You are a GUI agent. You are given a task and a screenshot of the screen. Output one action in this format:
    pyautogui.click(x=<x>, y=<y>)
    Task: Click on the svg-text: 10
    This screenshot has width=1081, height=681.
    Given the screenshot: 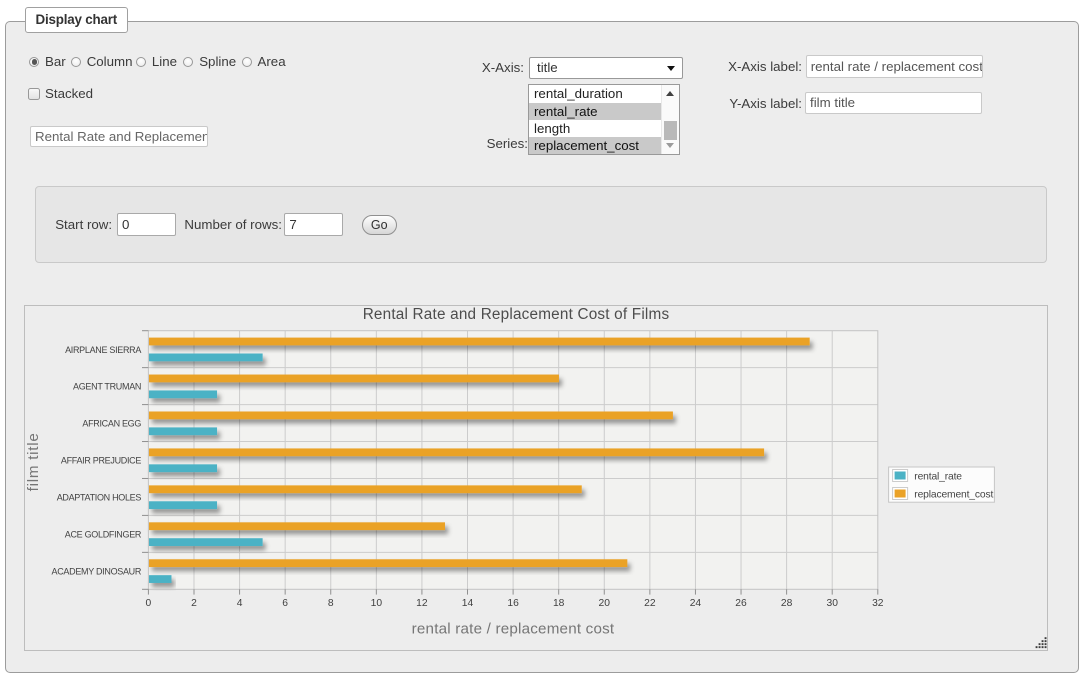 What is the action you would take?
    pyautogui.click(x=376, y=602)
    